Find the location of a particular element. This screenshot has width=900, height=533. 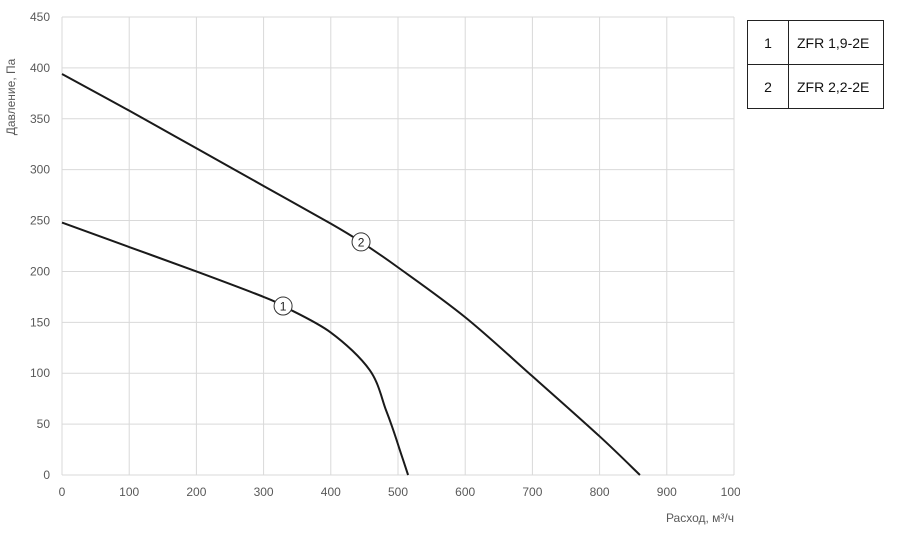

y-tick-label: 50 is located at coordinates (44, 424).